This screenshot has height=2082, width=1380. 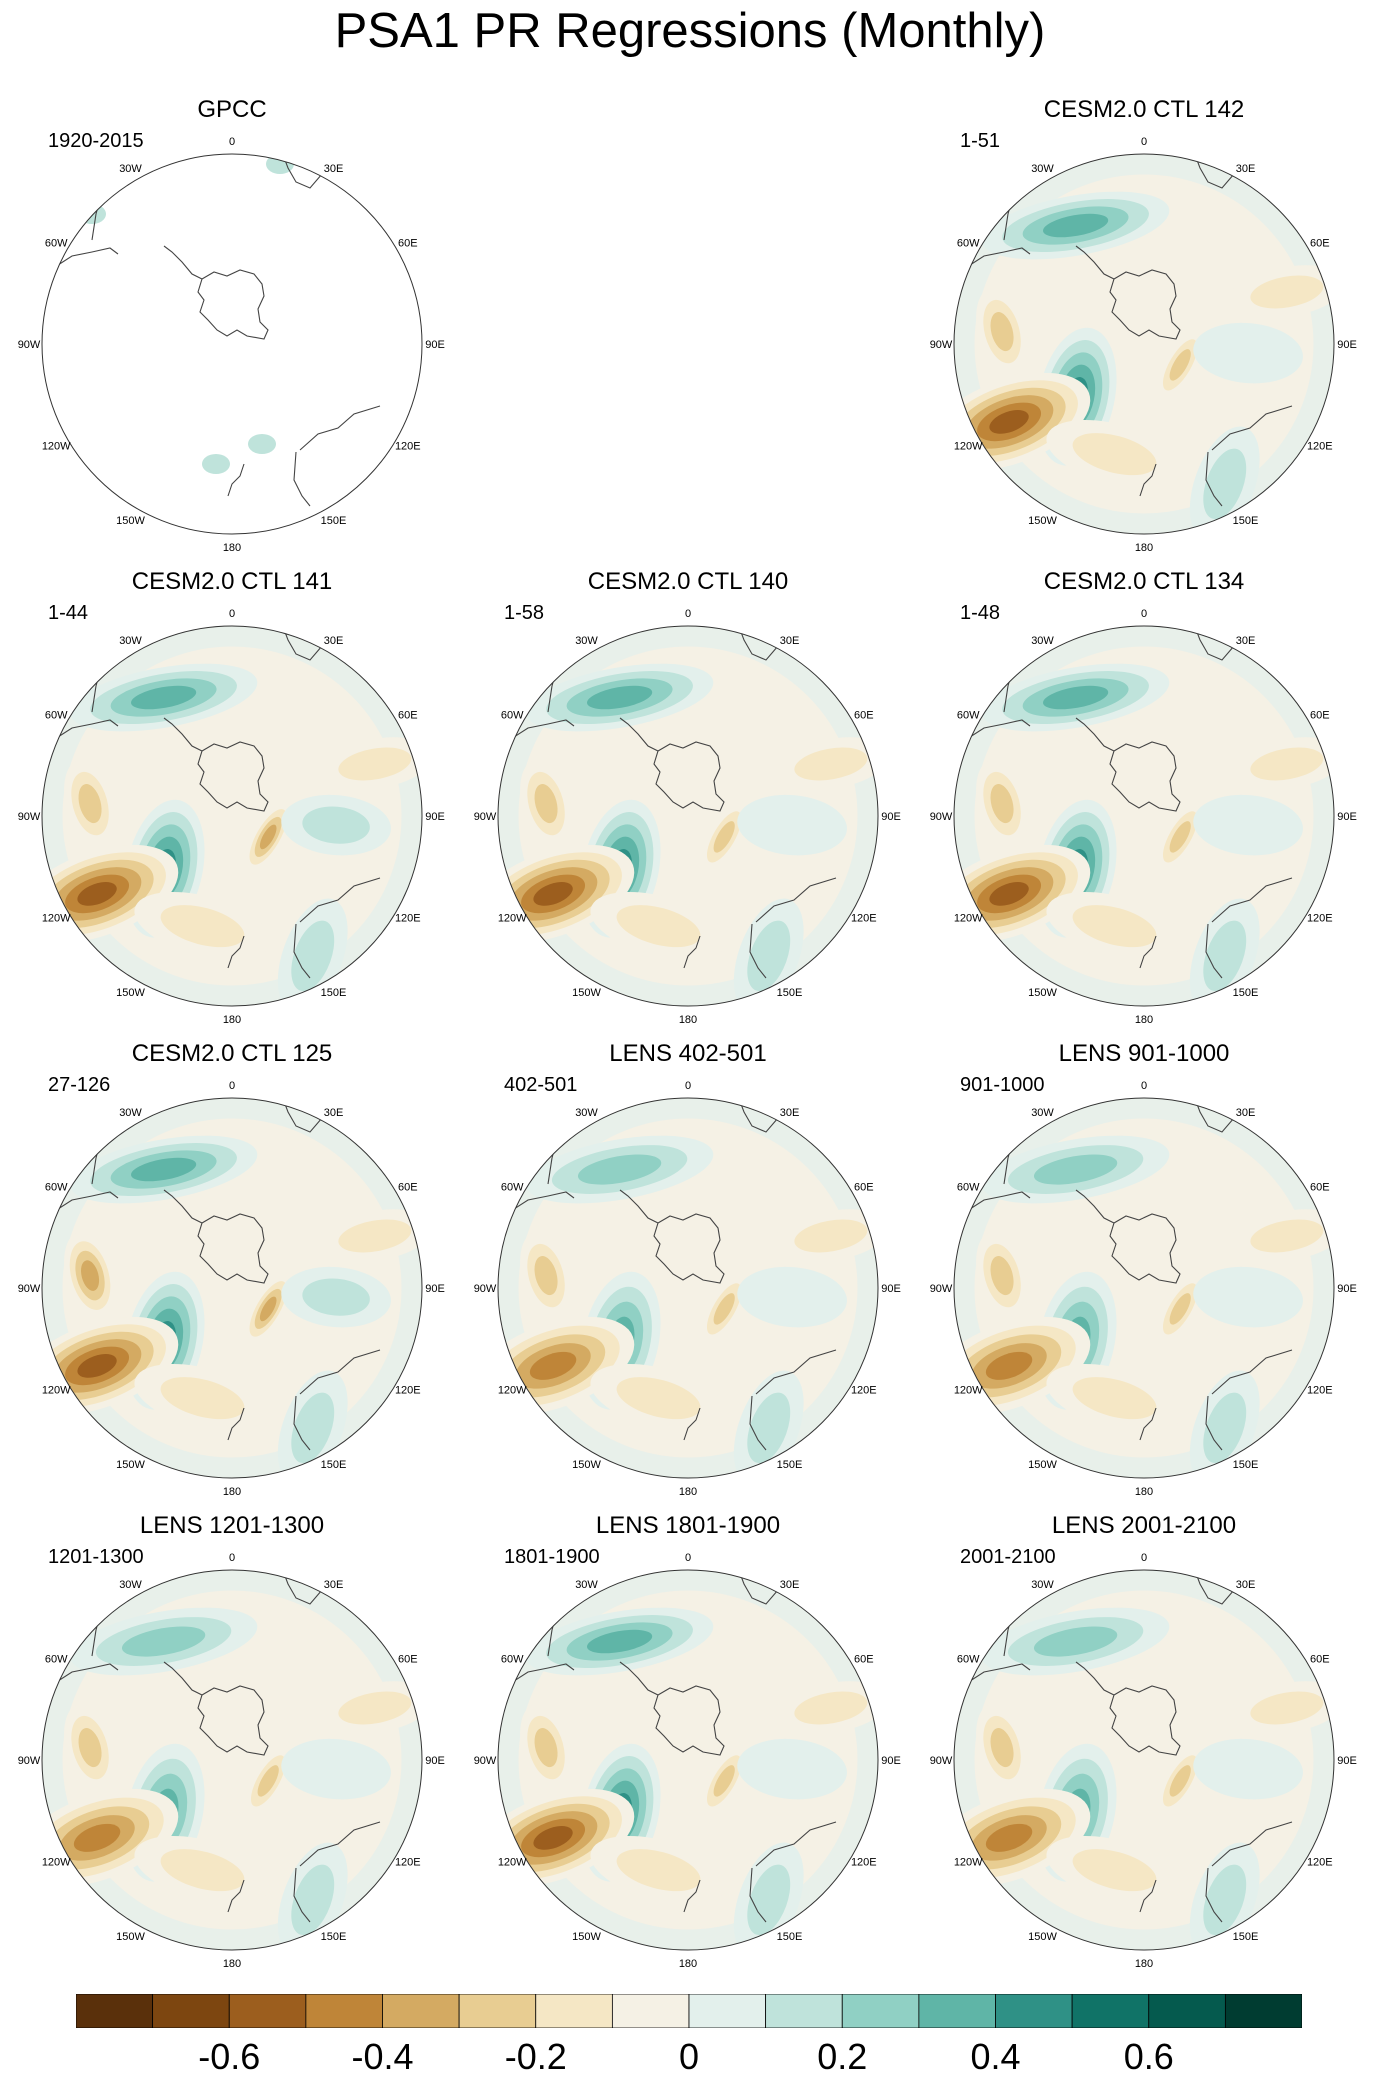 What do you see at coordinates (1002, 1085) in the screenshot?
I see `panel-period: 901-1000` at bounding box center [1002, 1085].